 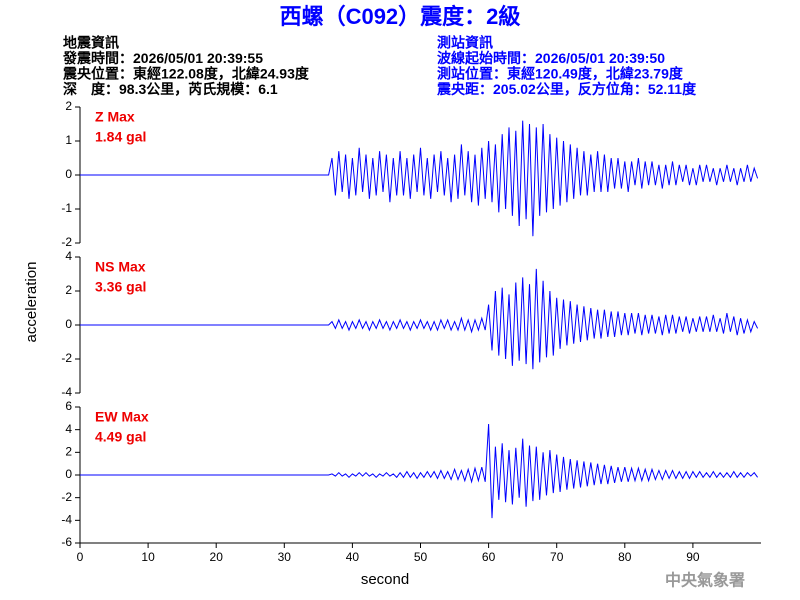 I want to click on x-tick-label: 90, so click(x=693, y=557).